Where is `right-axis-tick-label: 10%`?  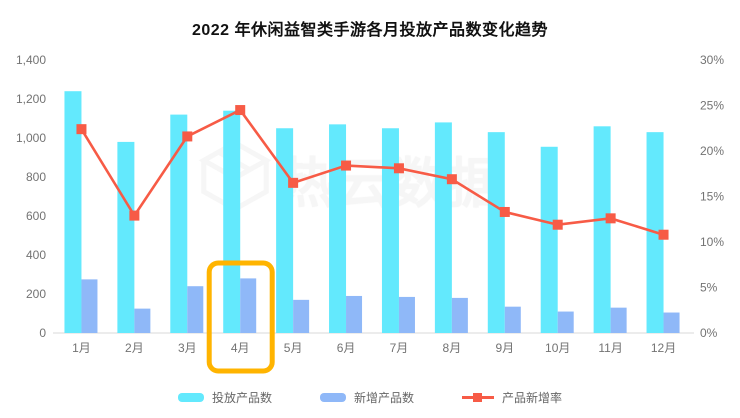
right-axis-tick-label: 10% is located at coordinates (712, 242).